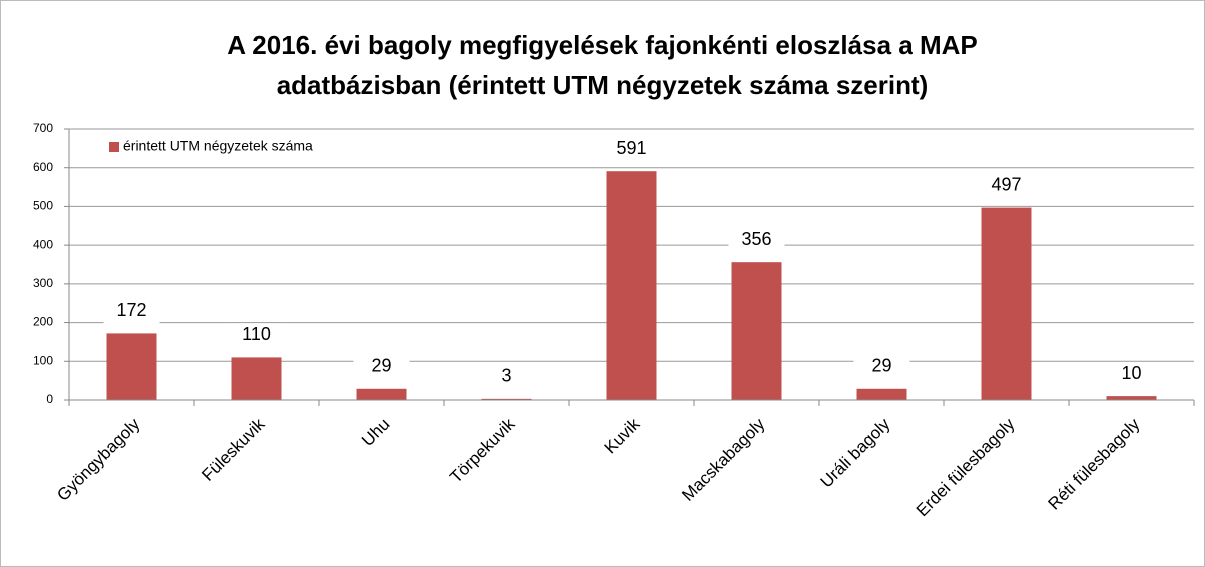 This screenshot has height=567, width=1205. Describe the element at coordinates (855, 452) in the screenshot. I see `x-tick-label: Uráli bagoly` at that location.